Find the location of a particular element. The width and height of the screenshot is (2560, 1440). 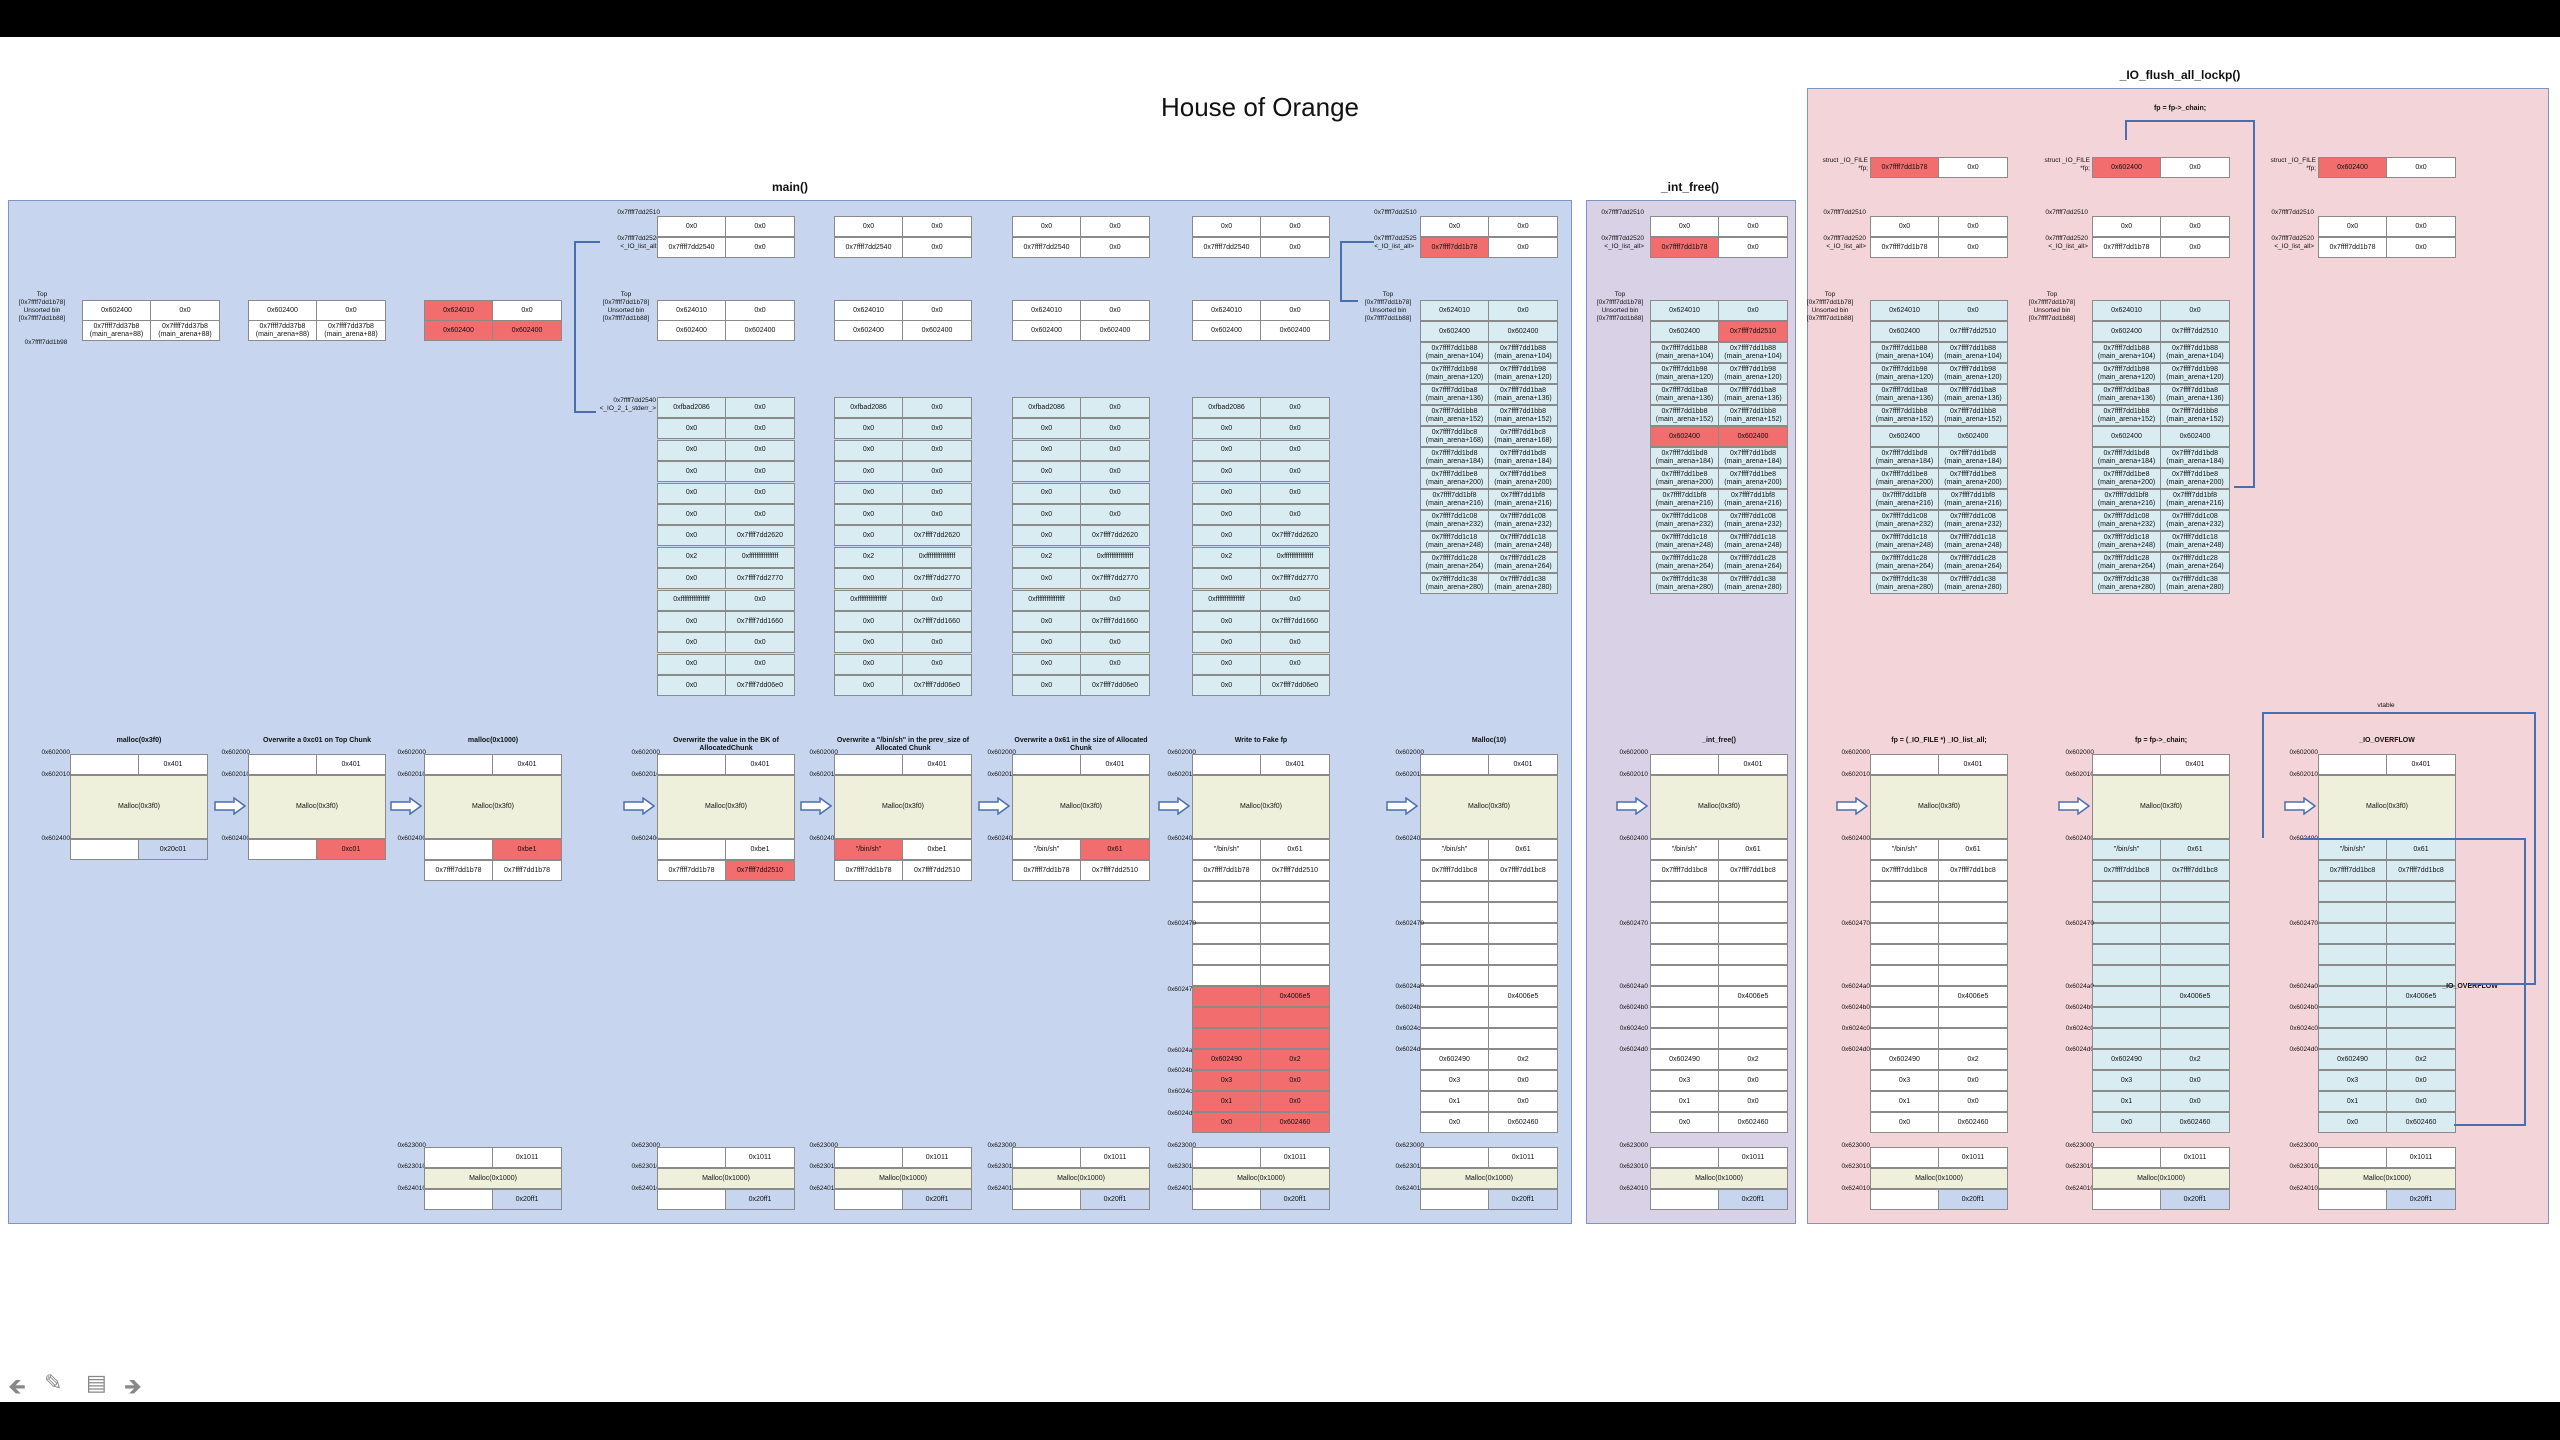

memory-cell: 0x7ffff7dd1b78 is located at coordinates (1454, 247).